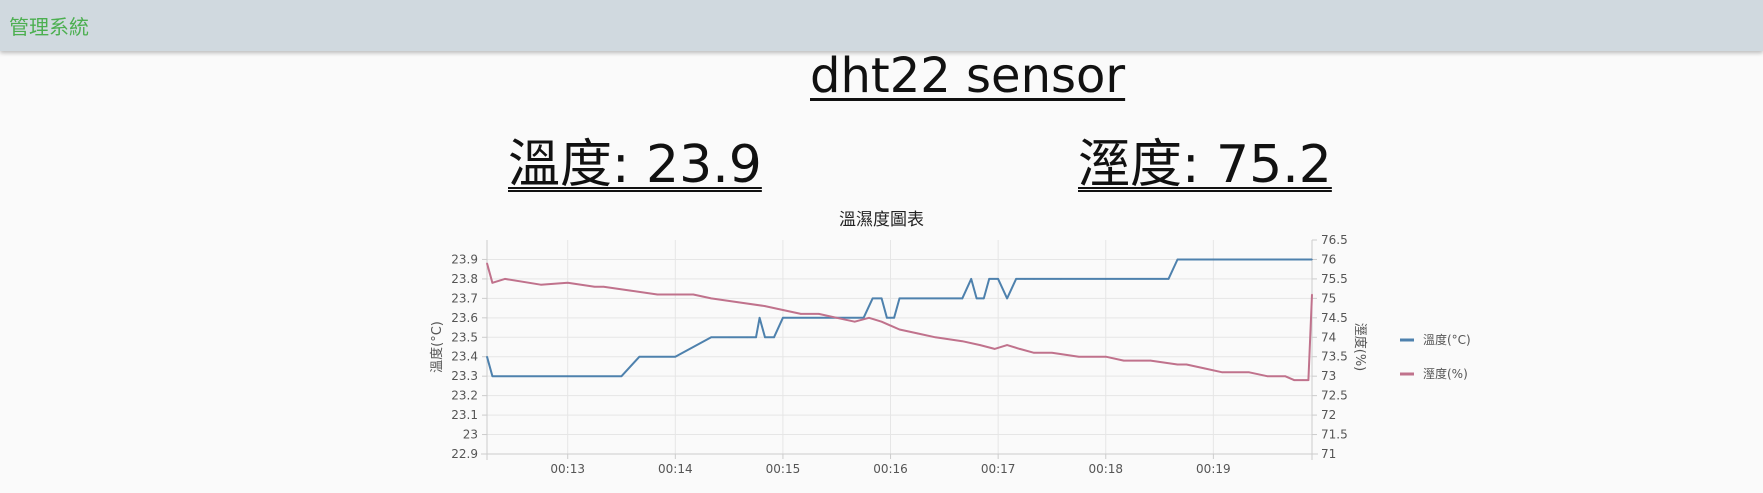  Describe the element at coordinates (890, 469) in the screenshot. I see `x-tick-label: 00:16` at that location.